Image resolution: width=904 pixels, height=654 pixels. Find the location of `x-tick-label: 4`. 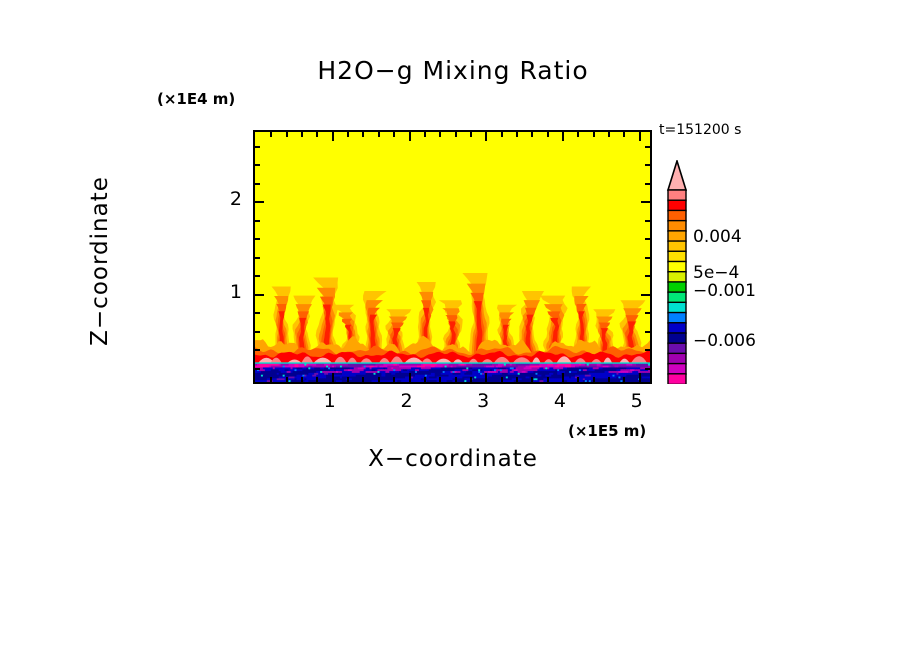

x-tick-label: 4 is located at coordinates (559, 401).